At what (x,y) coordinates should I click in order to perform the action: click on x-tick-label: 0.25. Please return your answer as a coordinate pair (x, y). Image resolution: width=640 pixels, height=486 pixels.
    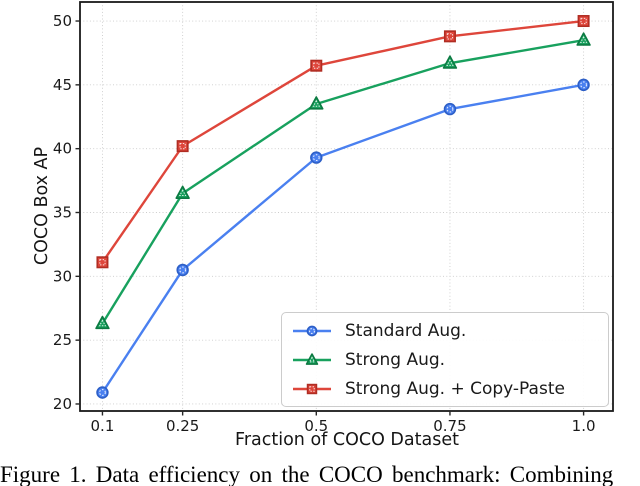
    Looking at the image, I should click on (182, 426).